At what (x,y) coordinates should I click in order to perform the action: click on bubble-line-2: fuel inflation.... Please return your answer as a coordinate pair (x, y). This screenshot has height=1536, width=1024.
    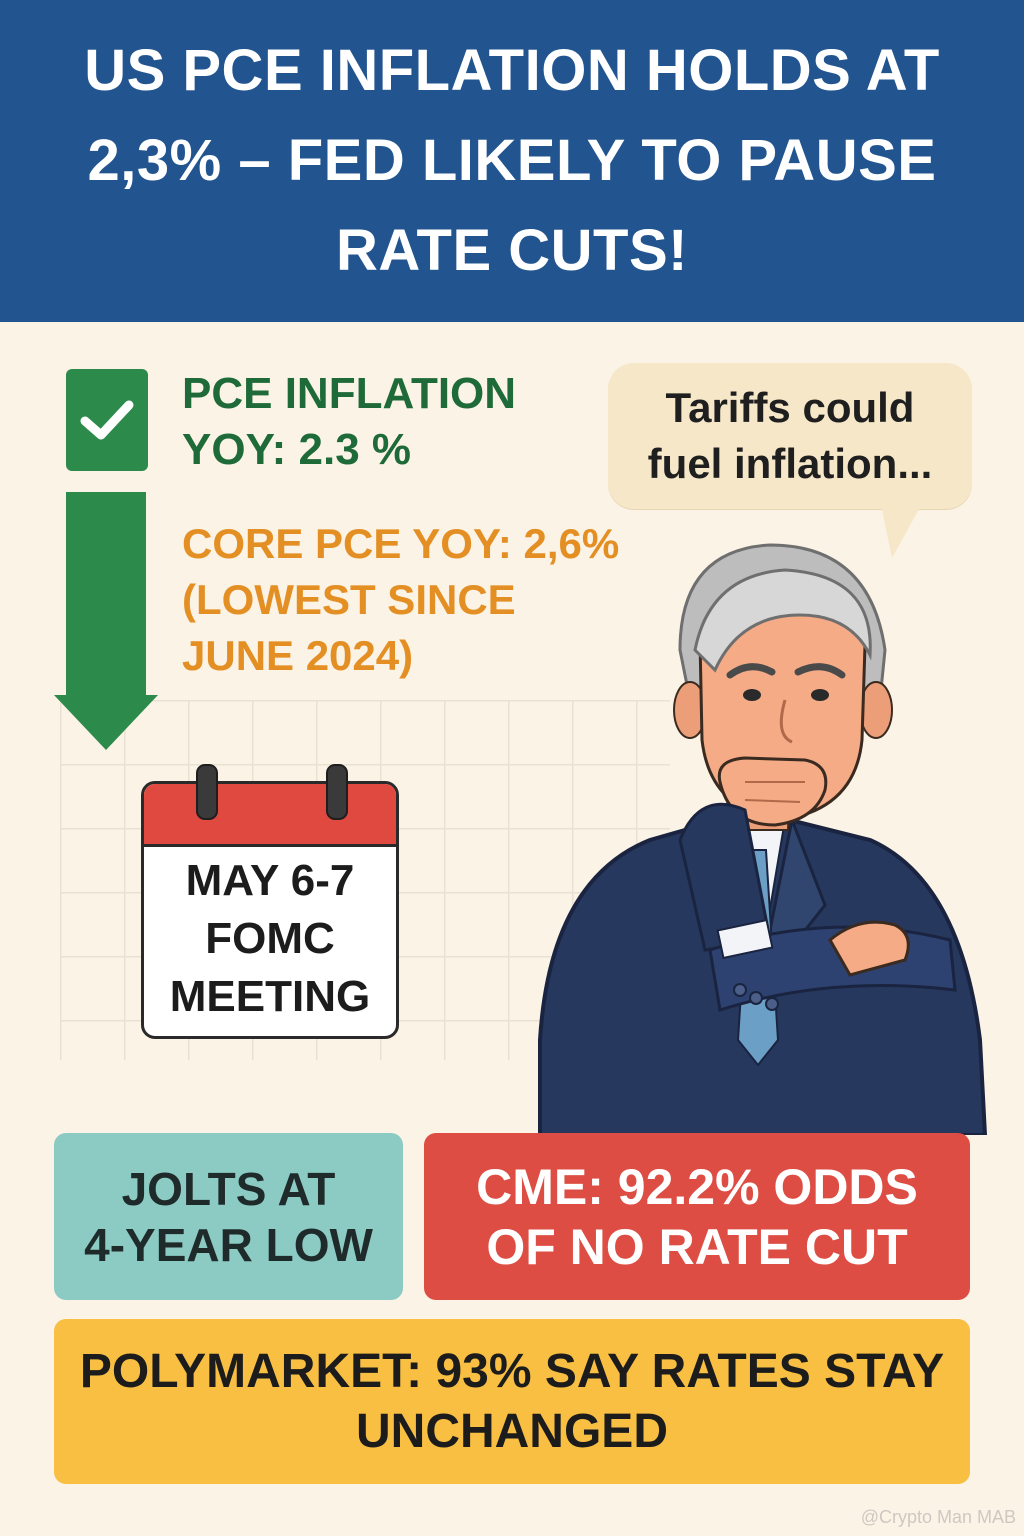
    Looking at the image, I should click on (790, 463).